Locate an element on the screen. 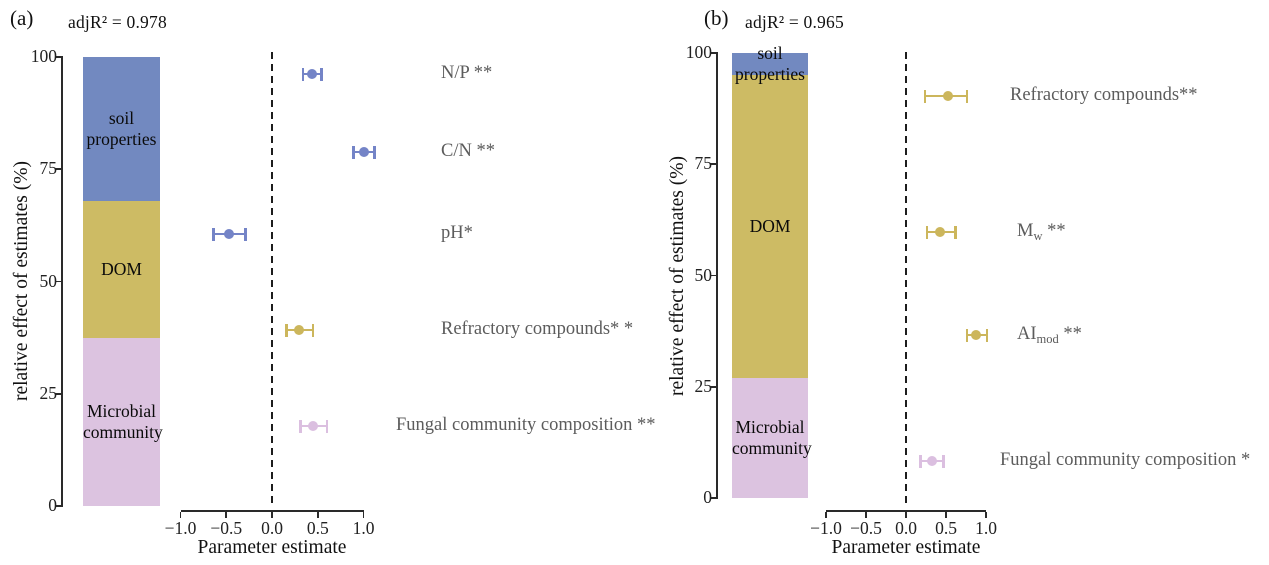 This screenshot has height=565, width=1269. panel-b-bar-segment-label-line: properties is located at coordinates (770, 74).